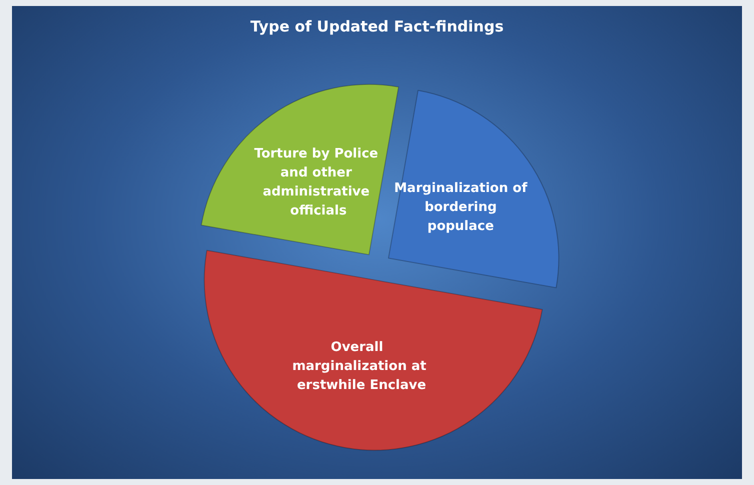 The width and height of the screenshot is (754, 485). What do you see at coordinates (461, 207) in the screenshot?
I see `slice-label: Marginalization of bordering populace` at bounding box center [461, 207].